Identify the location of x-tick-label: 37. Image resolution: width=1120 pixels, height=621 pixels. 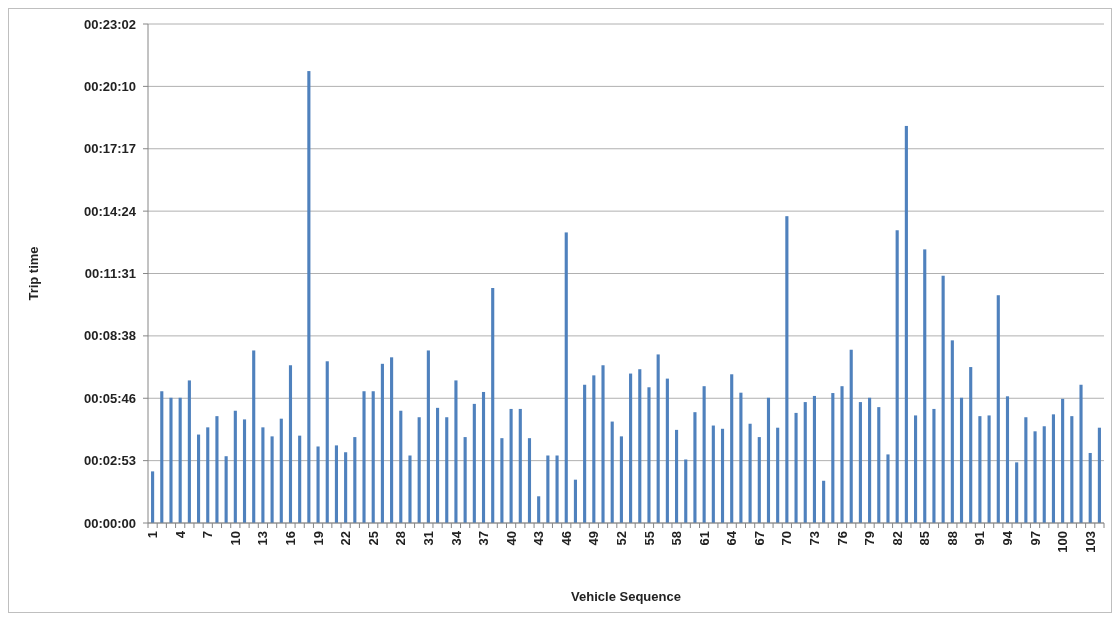
(484, 538).